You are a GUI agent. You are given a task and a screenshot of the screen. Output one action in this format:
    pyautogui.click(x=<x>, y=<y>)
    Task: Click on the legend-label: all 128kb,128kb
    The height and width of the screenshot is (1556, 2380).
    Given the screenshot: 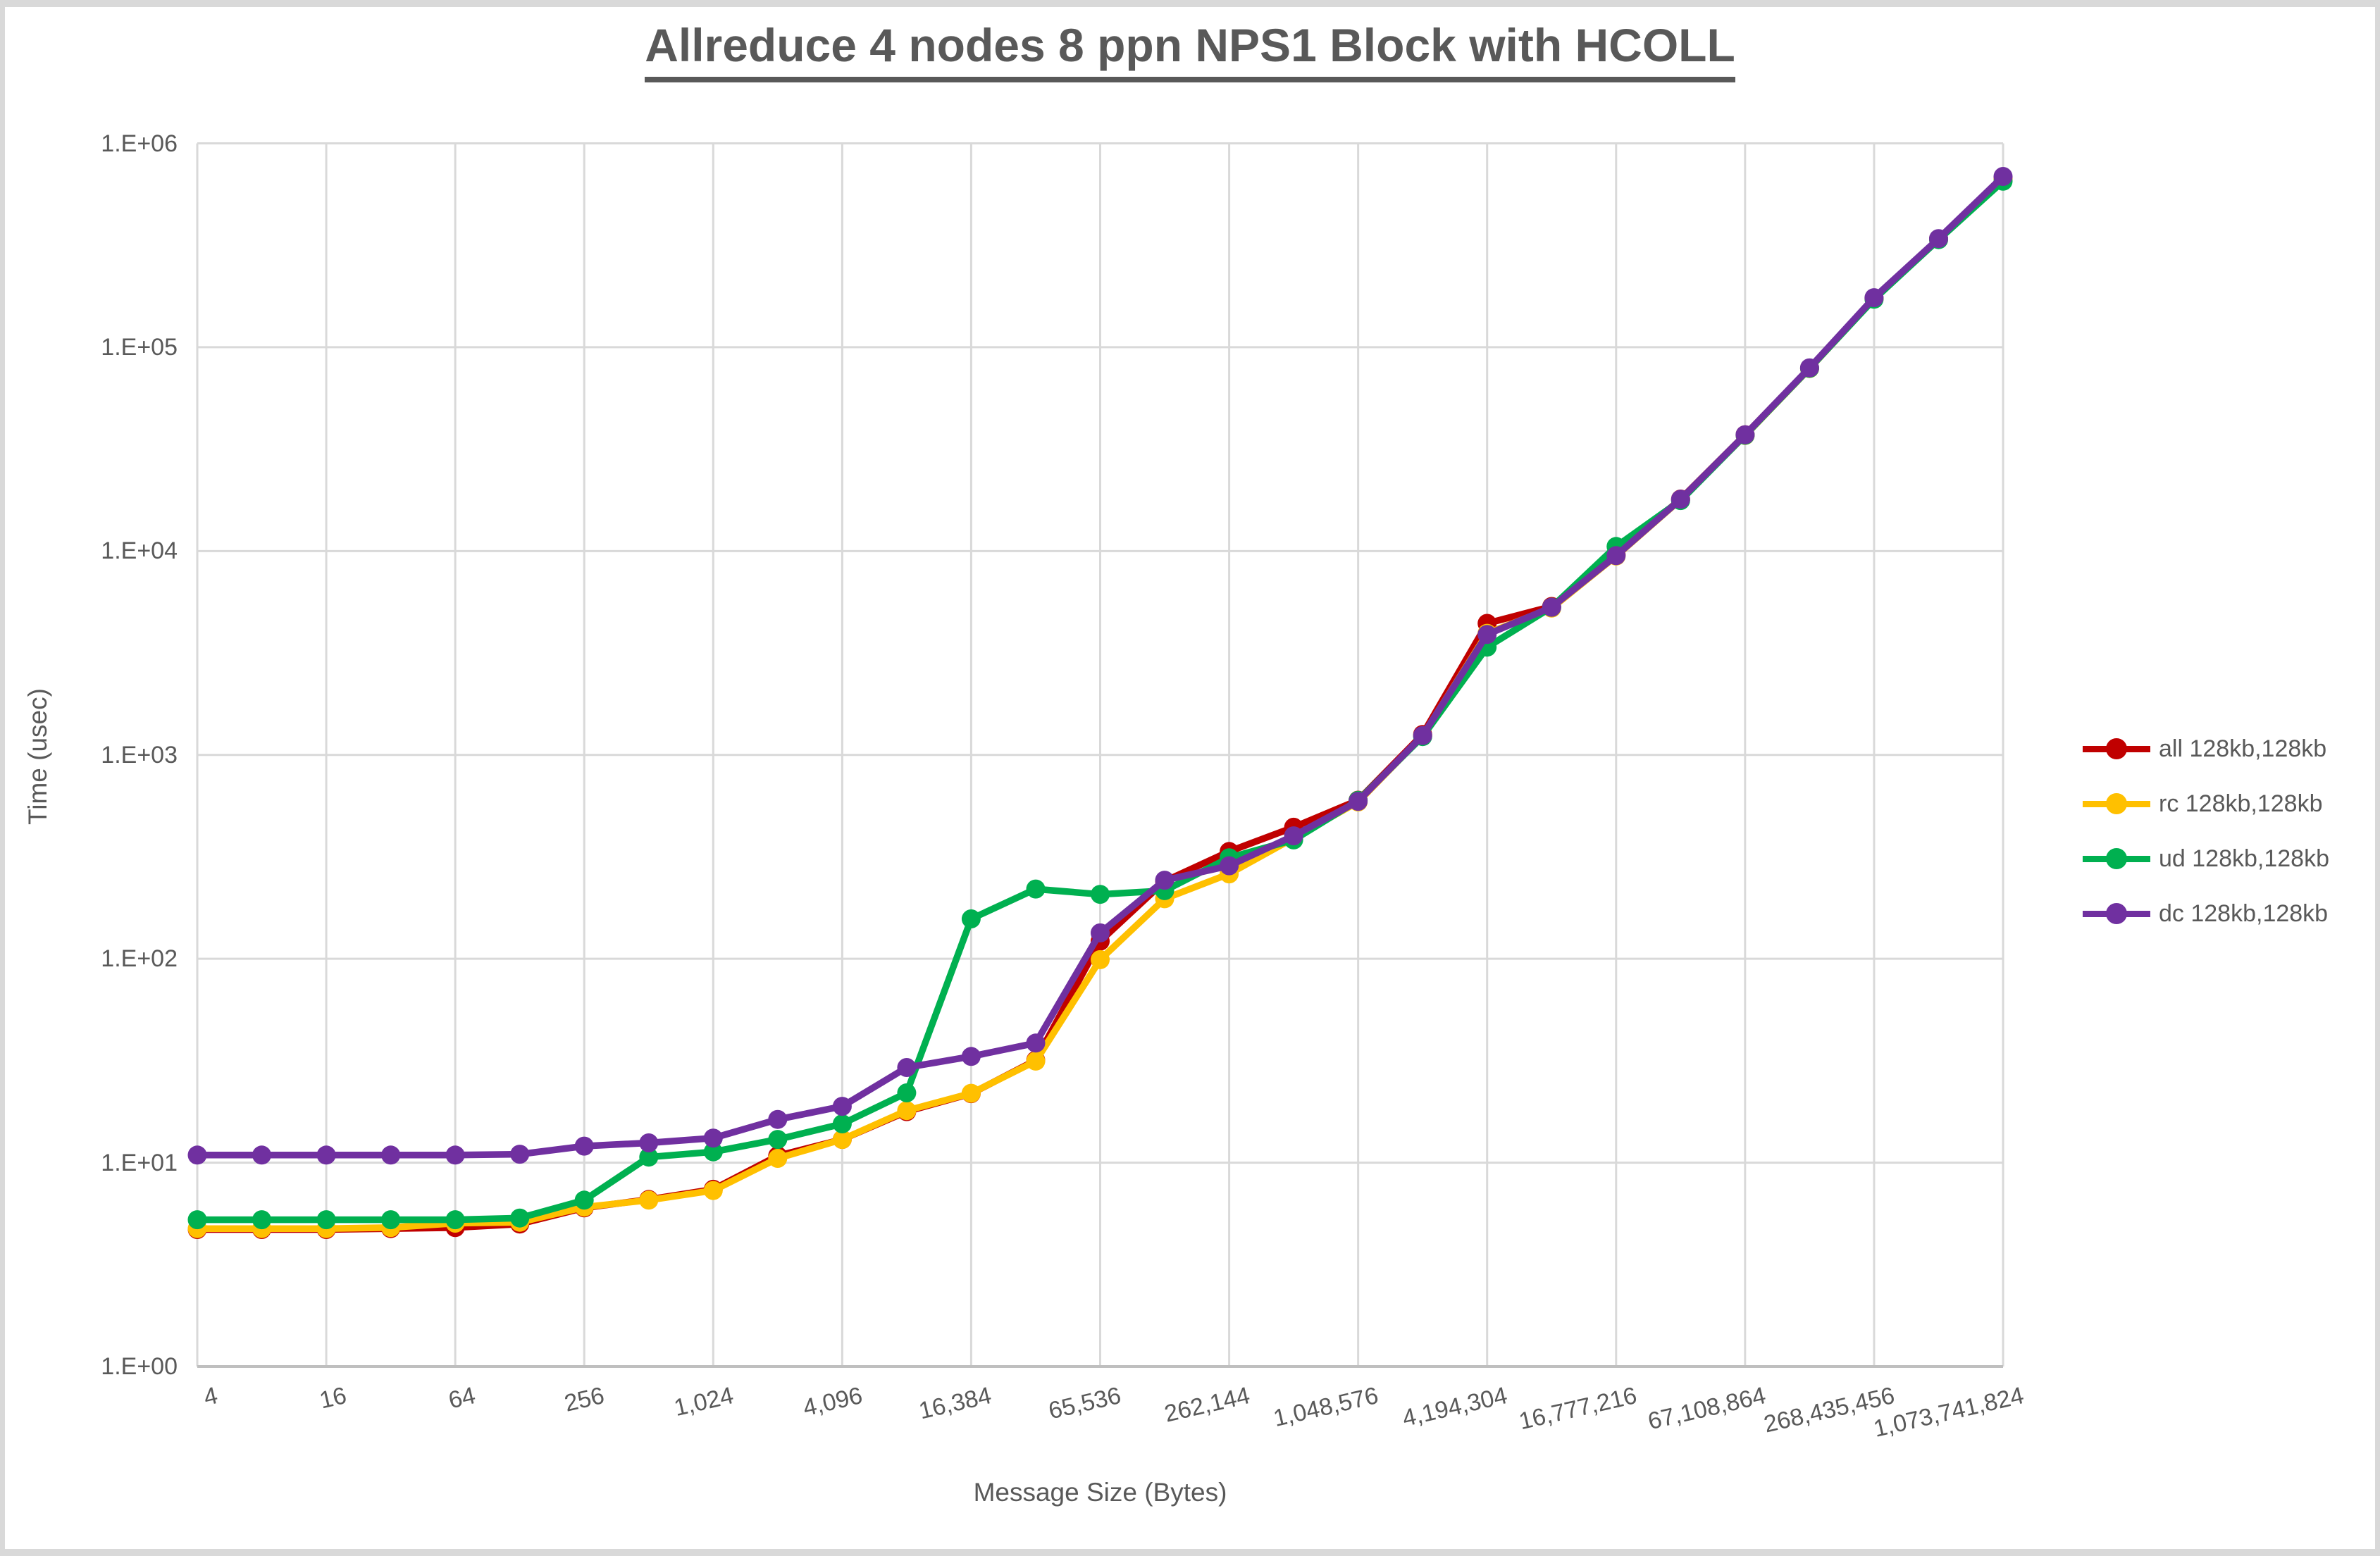 What is the action you would take?
    pyautogui.click(x=2243, y=748)
    